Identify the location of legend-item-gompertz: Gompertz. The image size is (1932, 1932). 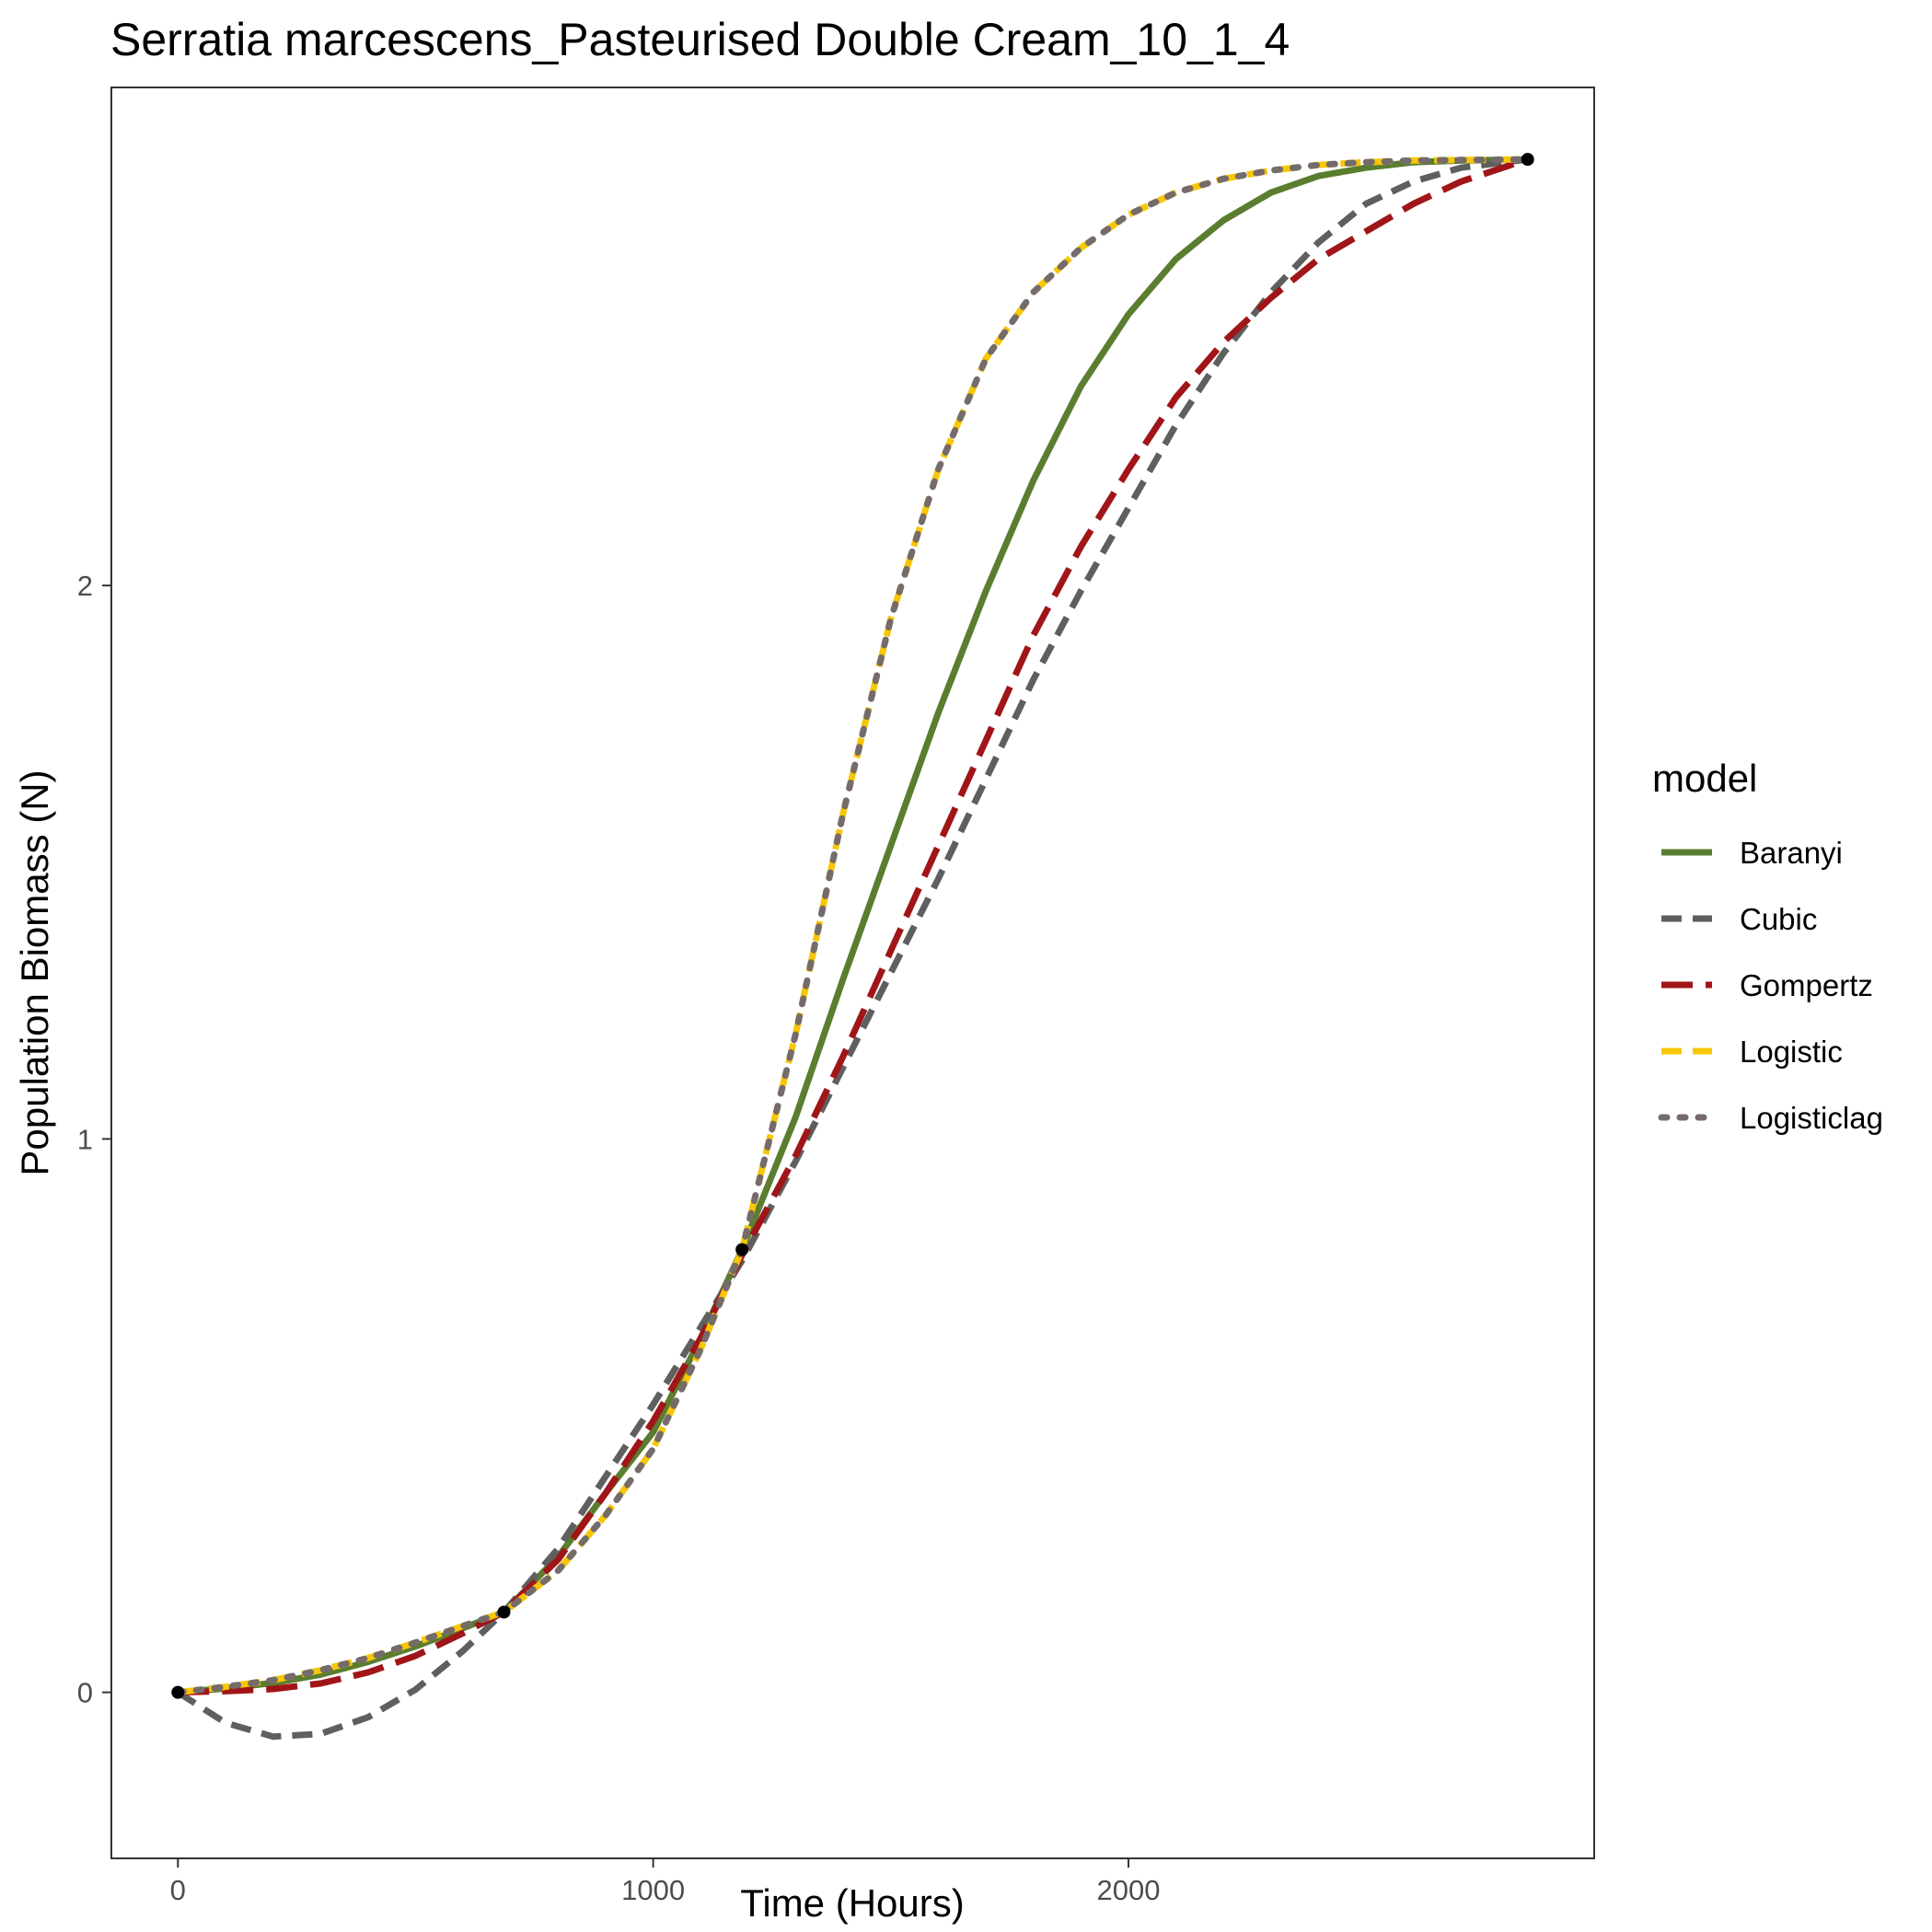
(1767, 985).